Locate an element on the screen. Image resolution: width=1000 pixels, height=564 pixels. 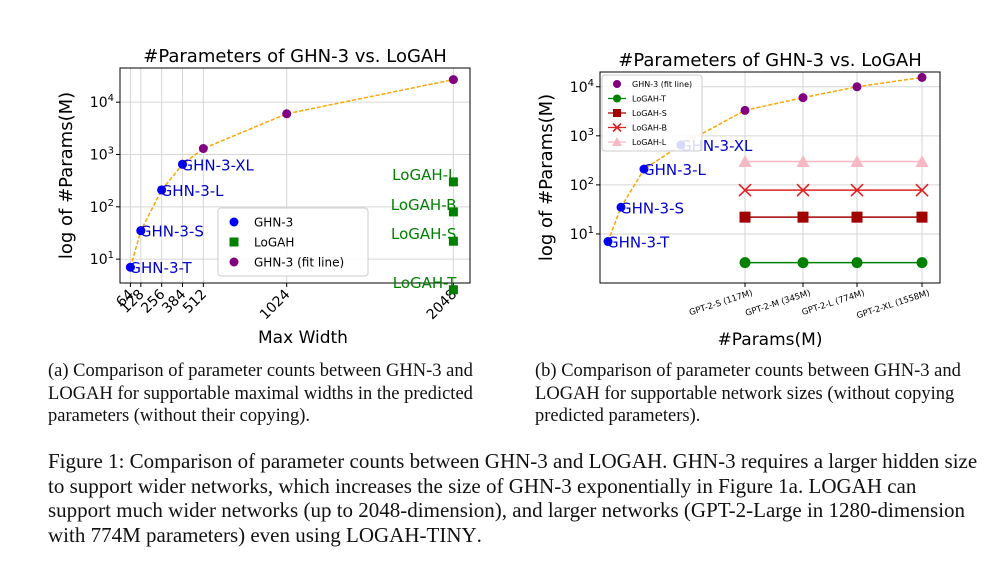
chart-a-ytick-label: 101 is located at coordinates (102, 259).